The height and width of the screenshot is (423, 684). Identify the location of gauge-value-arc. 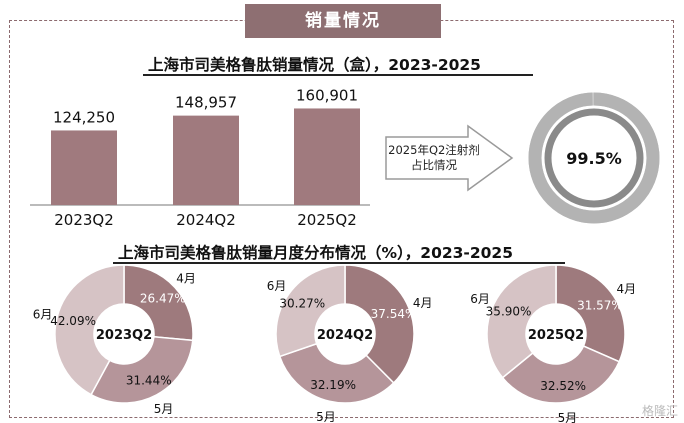
(594, 158).